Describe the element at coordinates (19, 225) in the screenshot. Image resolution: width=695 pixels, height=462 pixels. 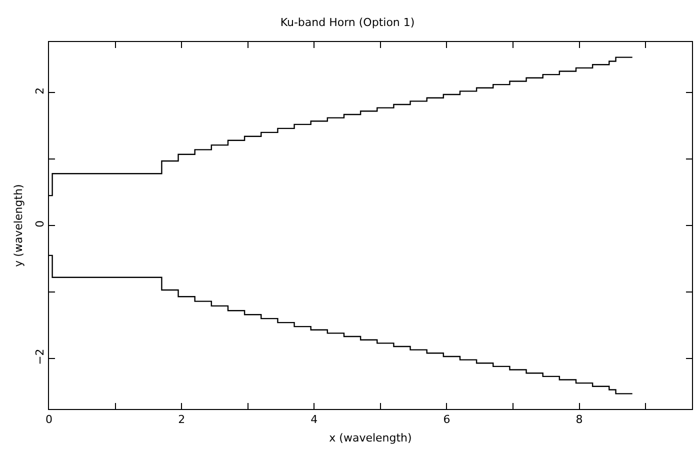
I see `y-axis-title: y (wavelength)` at that location.